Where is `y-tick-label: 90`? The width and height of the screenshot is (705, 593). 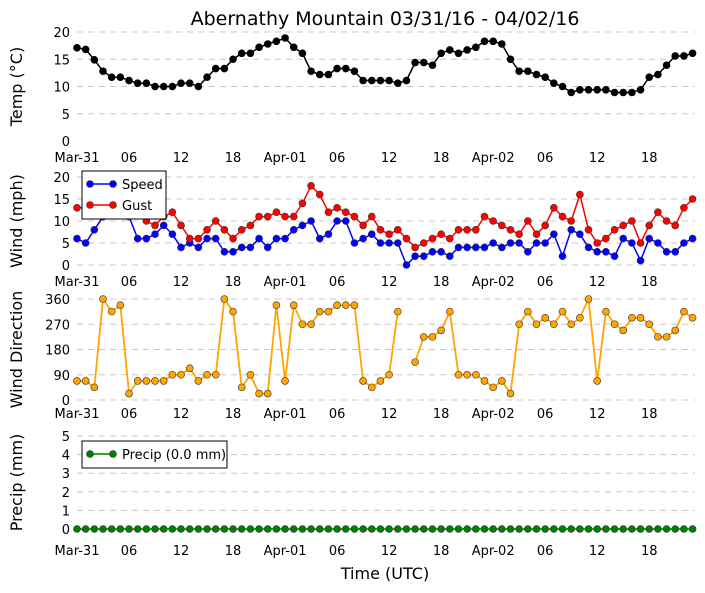
y-tick-label: 90 is located at coordinates (61, 376).